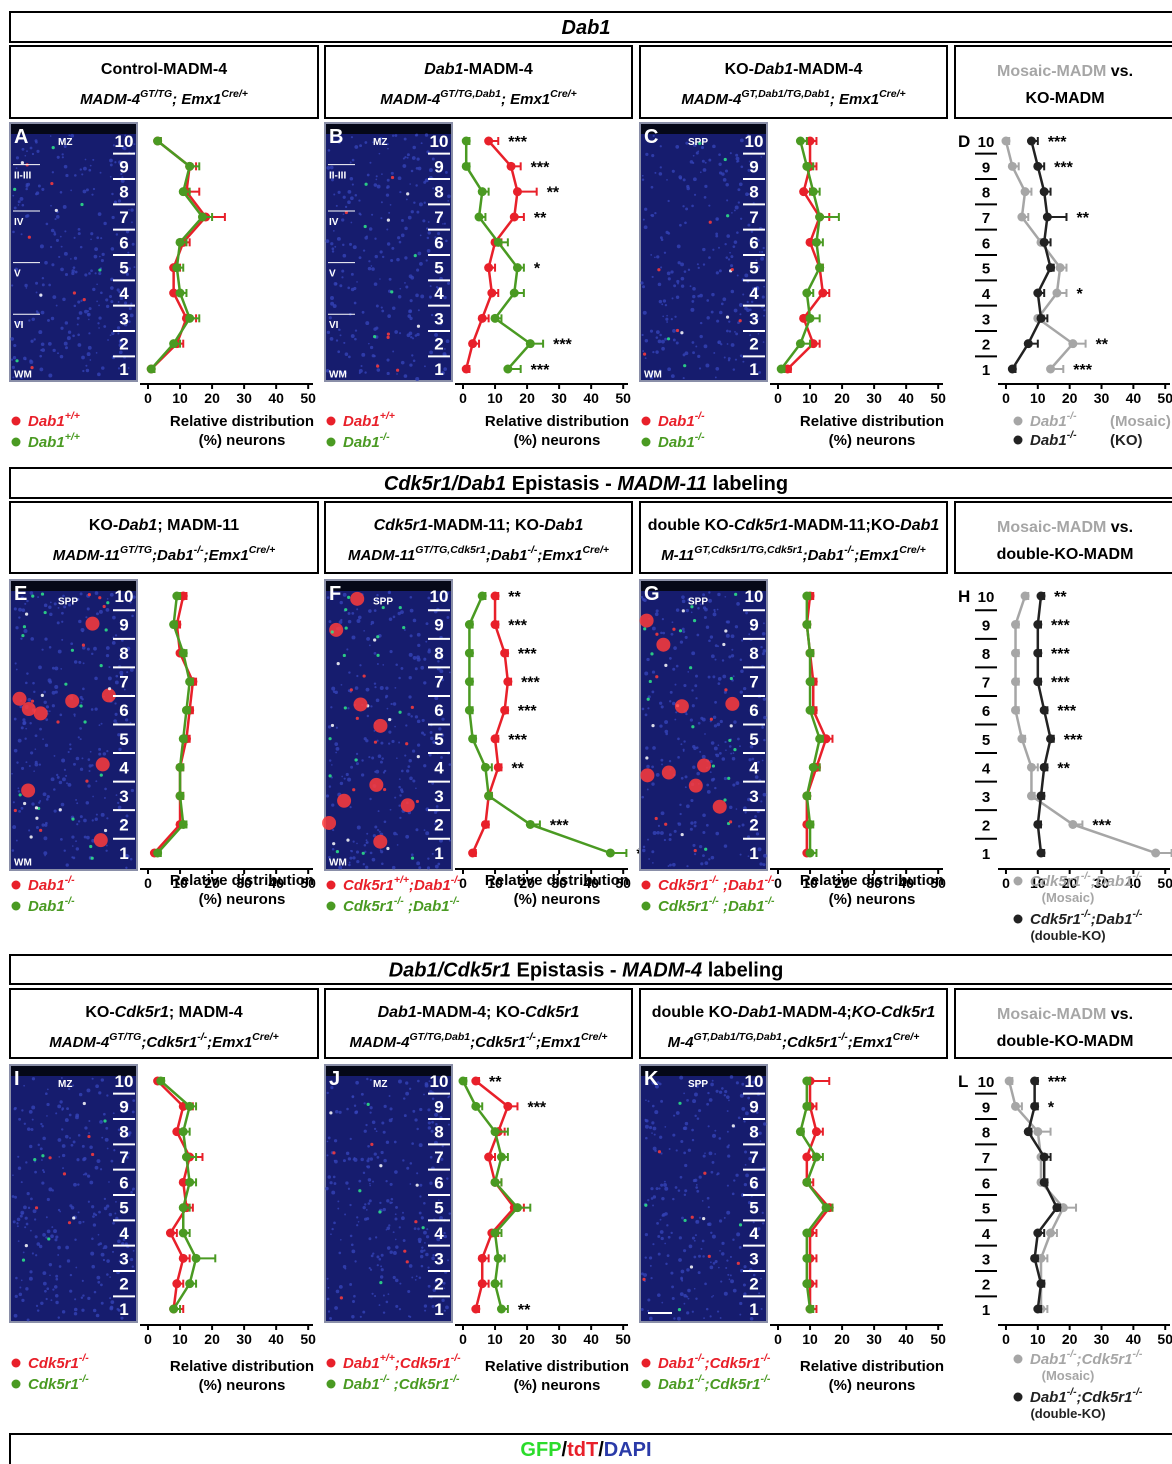  I want to click on series-line, so click(176, 255).